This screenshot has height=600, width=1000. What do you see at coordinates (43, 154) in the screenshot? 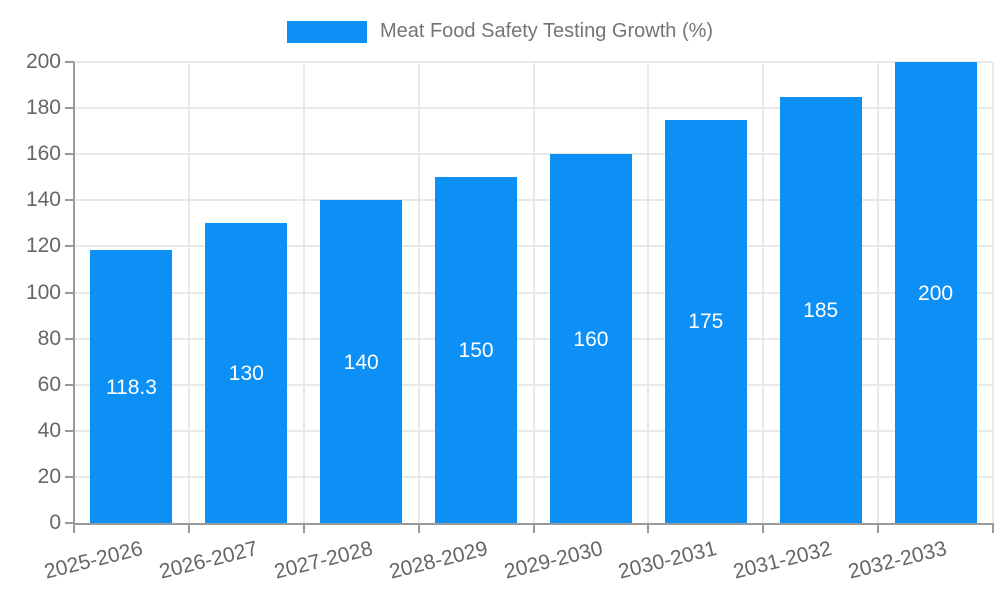
I see `y-axis-tick-label: 160` at bounding box center [43, 154].